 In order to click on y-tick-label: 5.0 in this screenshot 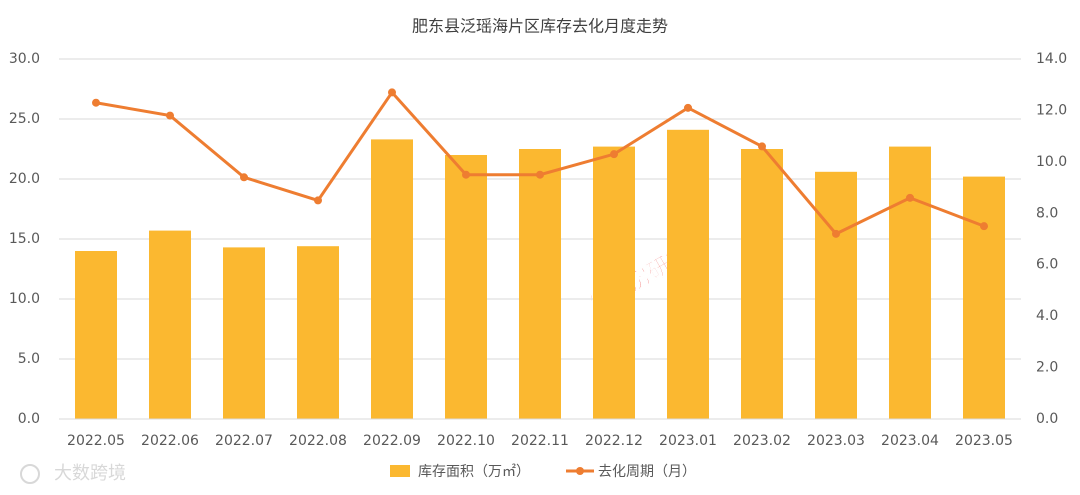, I will do `click(29, 359)`.